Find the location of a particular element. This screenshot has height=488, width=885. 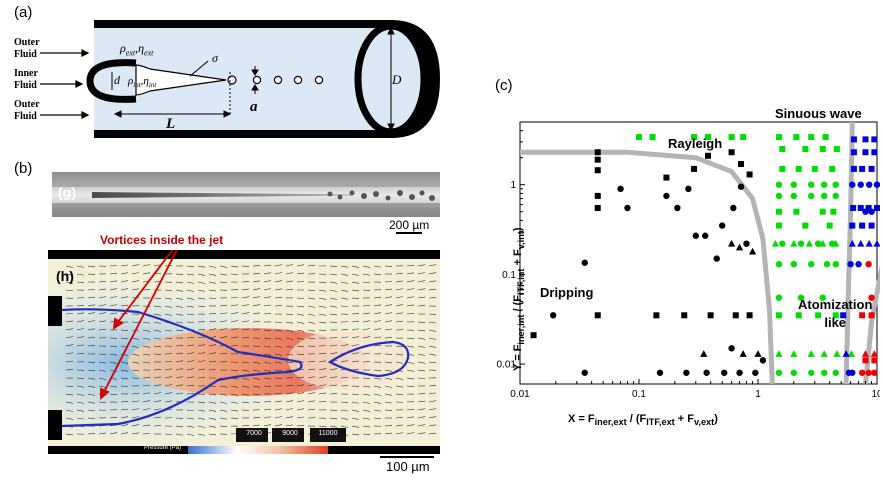

internal-properties-label: ρint,ηint is located at coordinates (142, 82).